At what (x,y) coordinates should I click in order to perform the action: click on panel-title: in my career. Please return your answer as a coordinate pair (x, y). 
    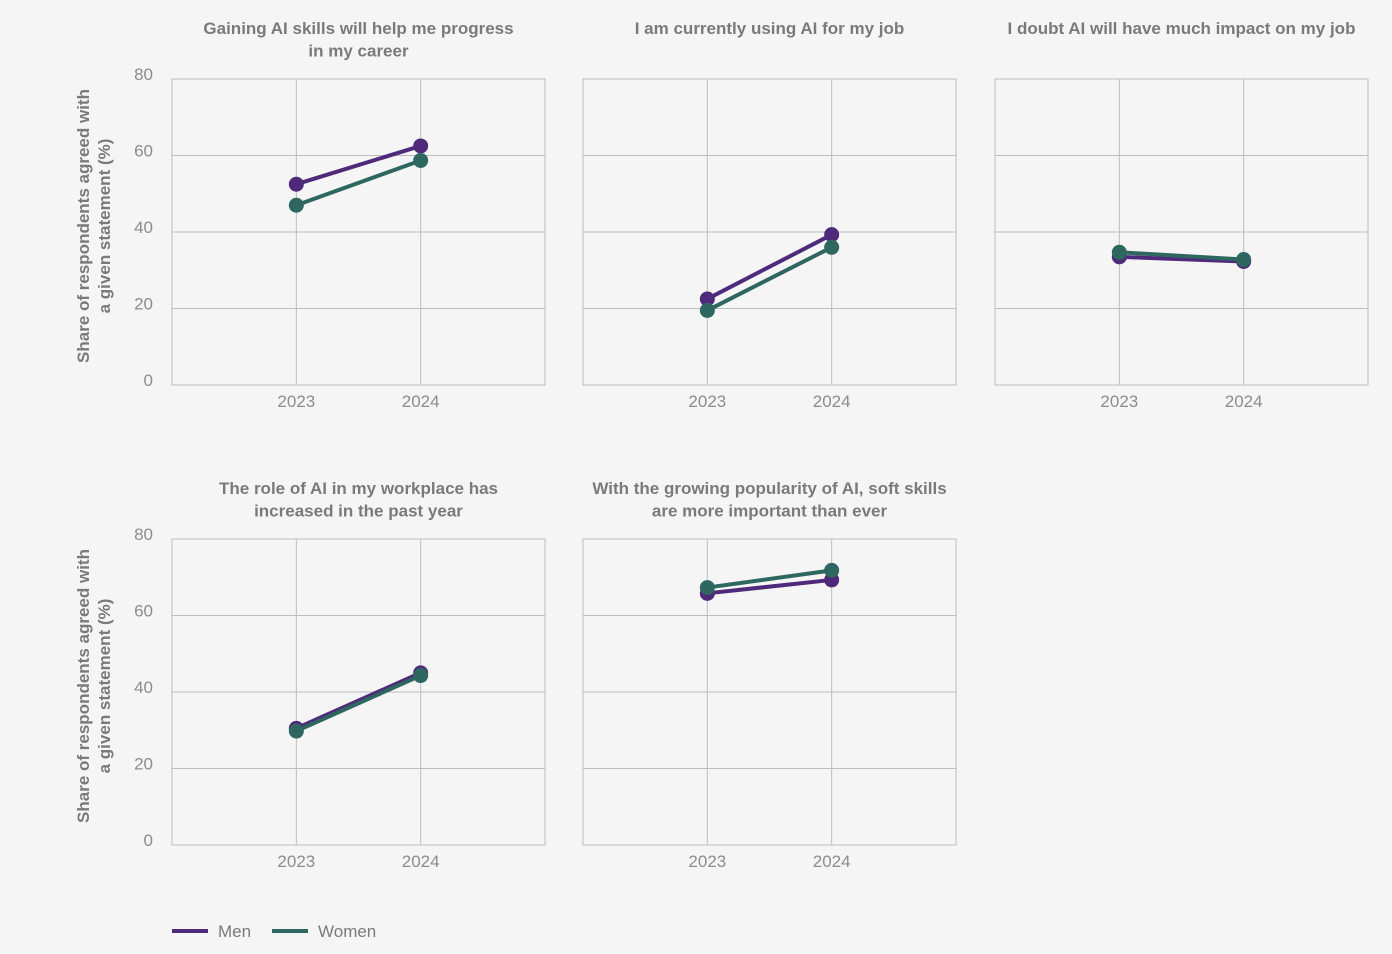
    Looking at the image, I should click on (358, 51).